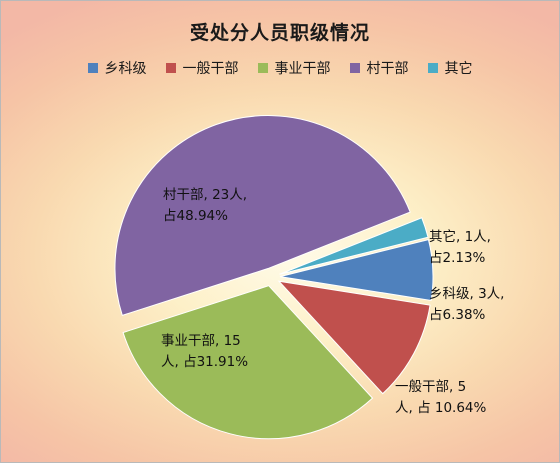  What do you see at coordinates (354, 337) in the screenshot?
I see `pie-slice-yibanganbu` at bounding box center [354, 337].